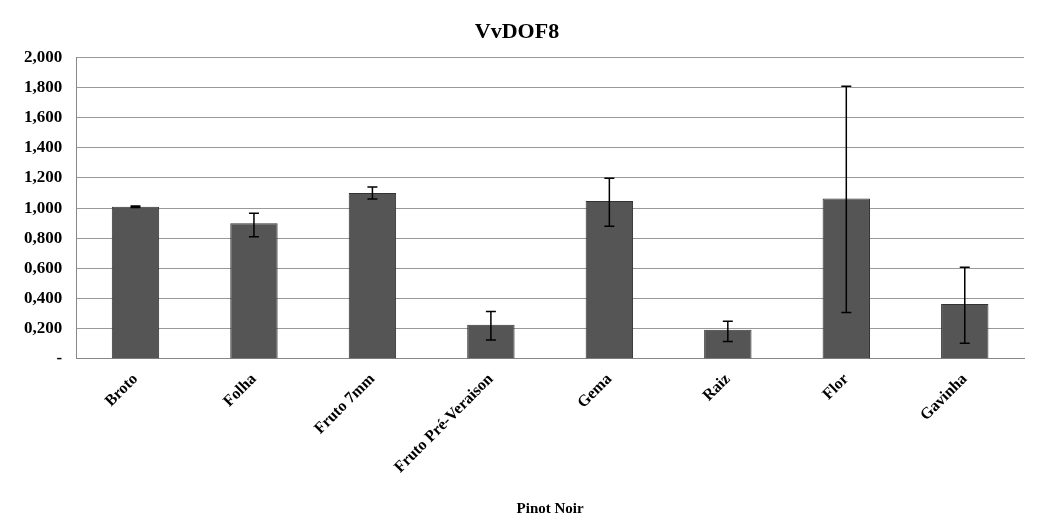  Describe the element at coordinates (43, 207) in the screenshot. I see `y-tick-label: 1,000` at that location.